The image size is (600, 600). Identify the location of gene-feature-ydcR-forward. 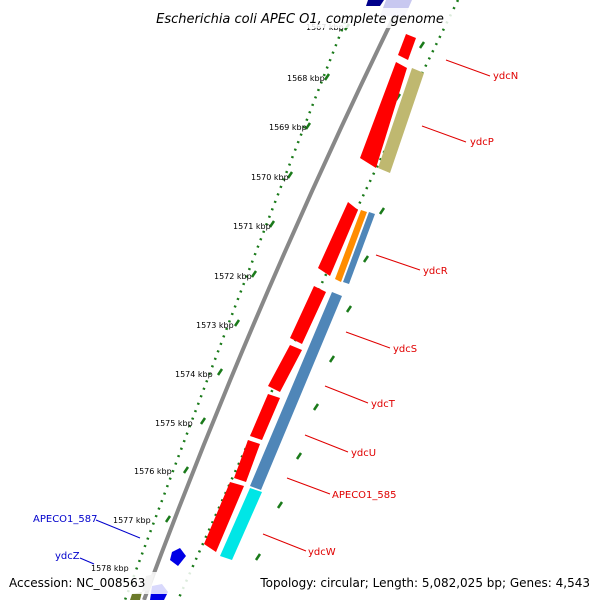
(338, 239).